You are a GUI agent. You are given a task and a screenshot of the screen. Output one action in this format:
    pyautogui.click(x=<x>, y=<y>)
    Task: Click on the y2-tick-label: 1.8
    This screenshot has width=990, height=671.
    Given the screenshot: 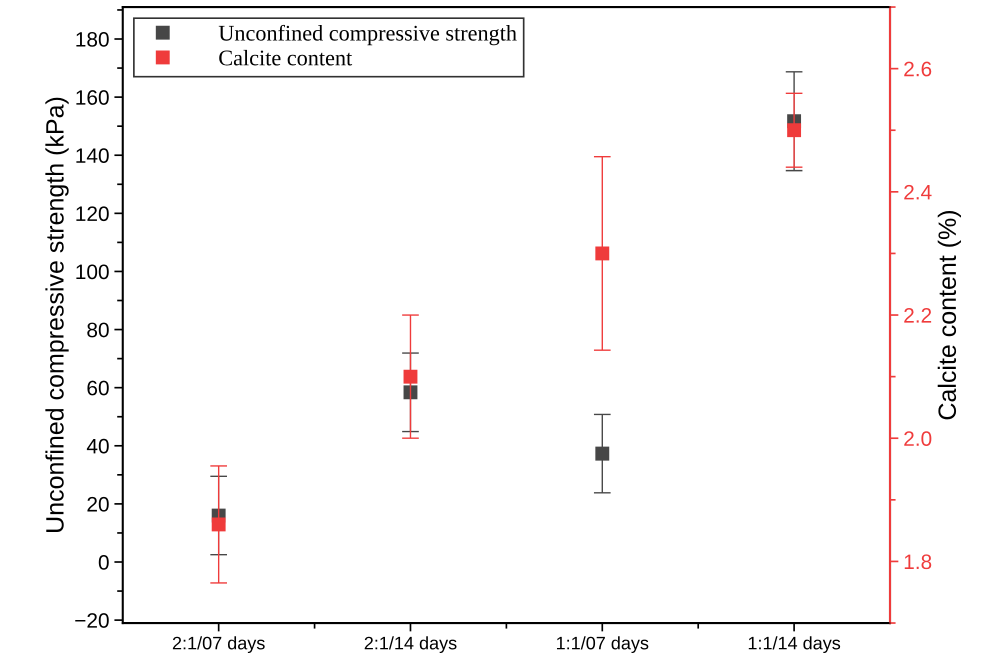 What is the action you would take?
    pyautogui.click(x=918, y=562)
    